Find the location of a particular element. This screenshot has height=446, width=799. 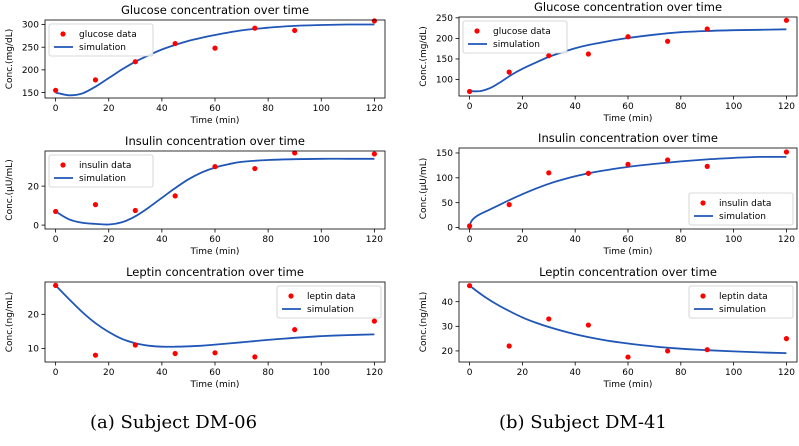

y-axis-label: Conc.(ng/mL) is located at coordinates (424, 322).